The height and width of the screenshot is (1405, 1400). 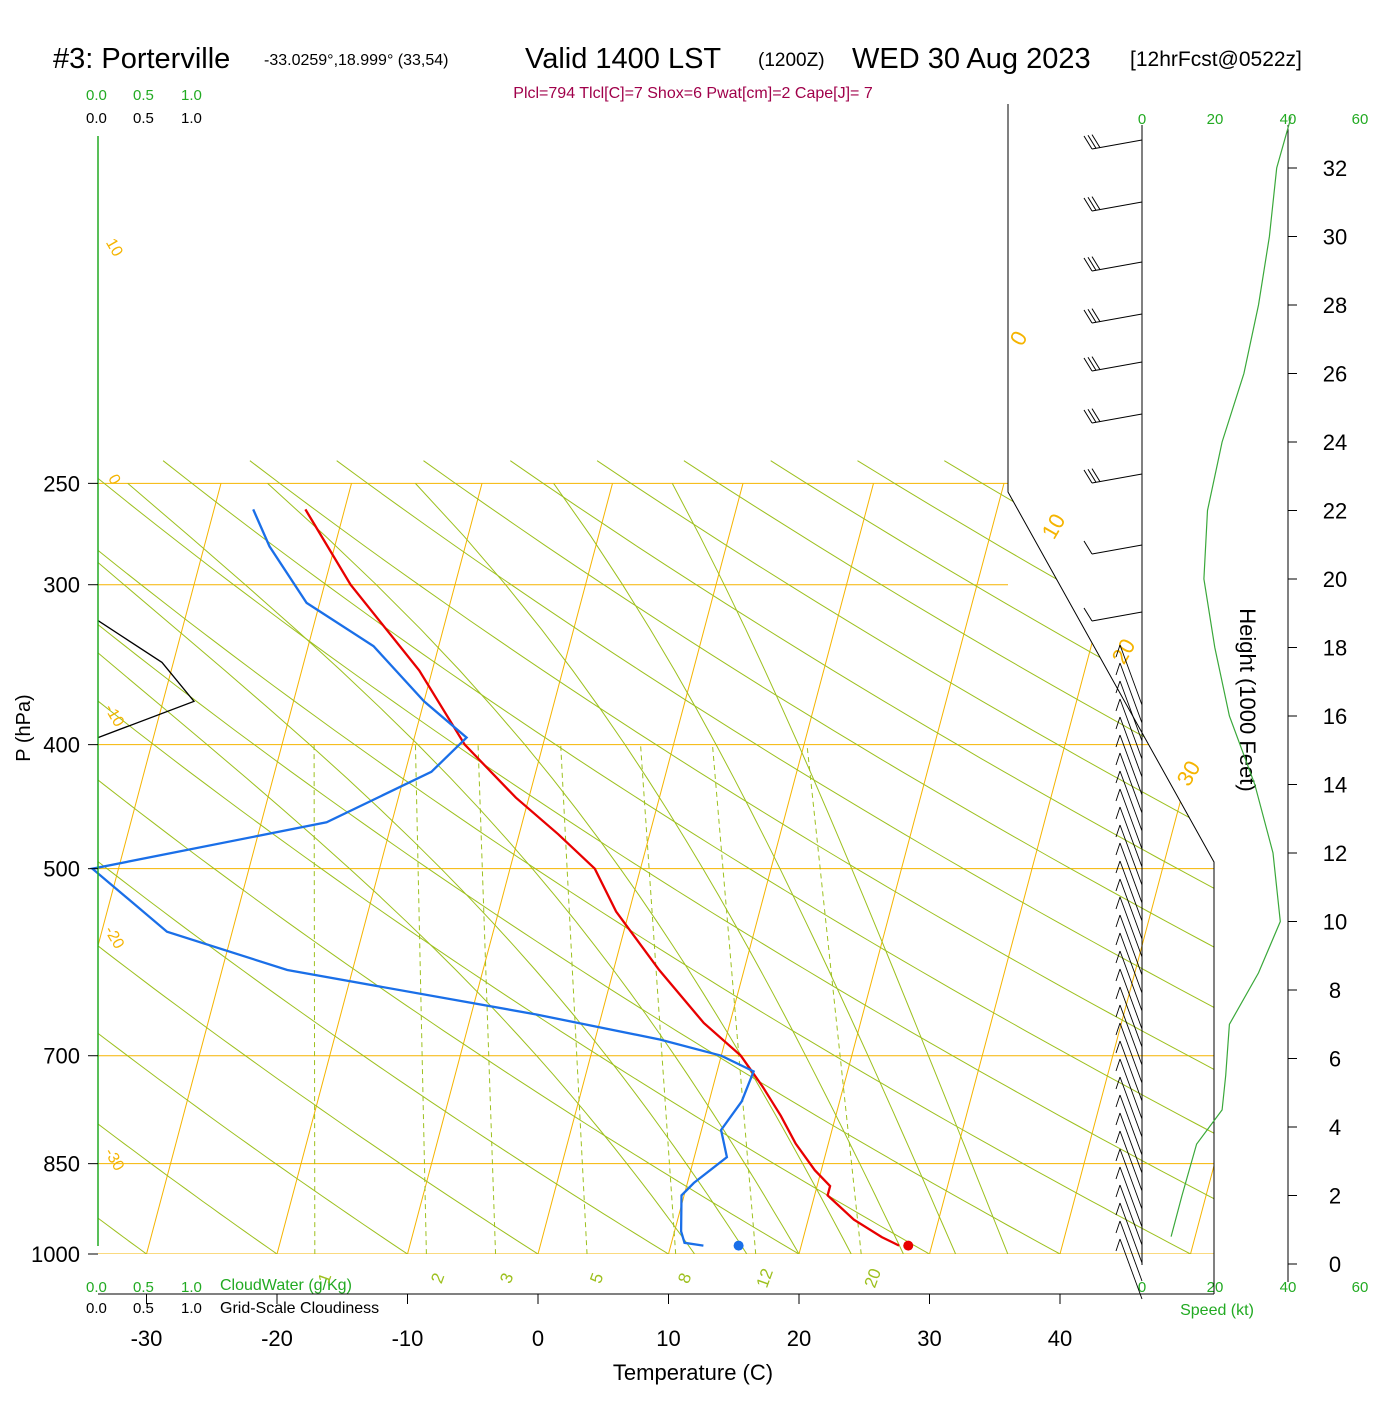 What do you see at coordinates (1111, 699) in the screenshot?
I see `right-boundary` at bounding box center [1111, 699].